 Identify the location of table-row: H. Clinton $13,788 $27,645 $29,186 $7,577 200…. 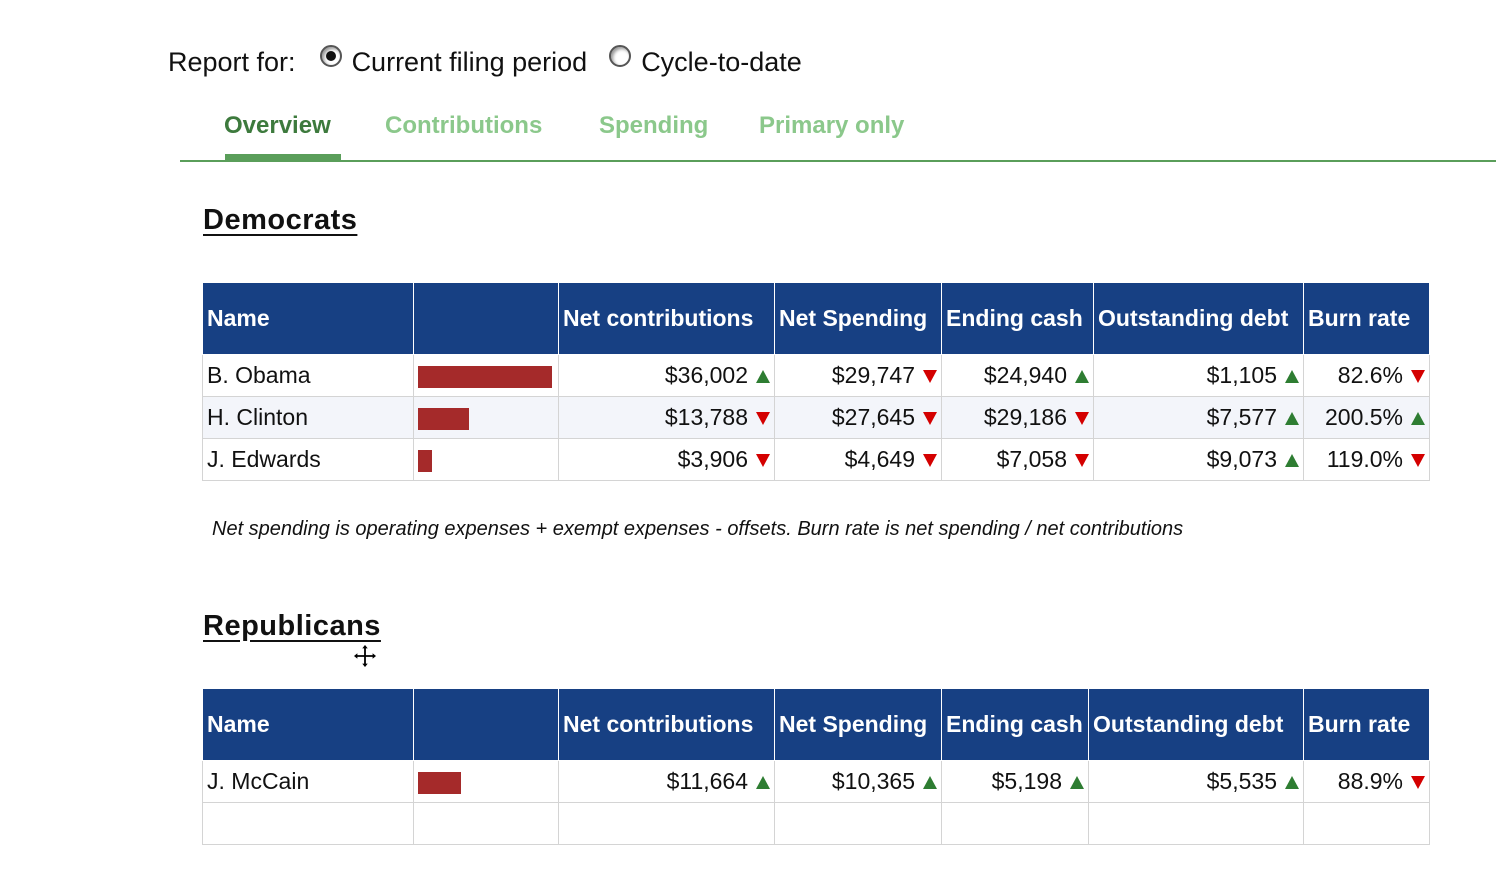
(816, 417).